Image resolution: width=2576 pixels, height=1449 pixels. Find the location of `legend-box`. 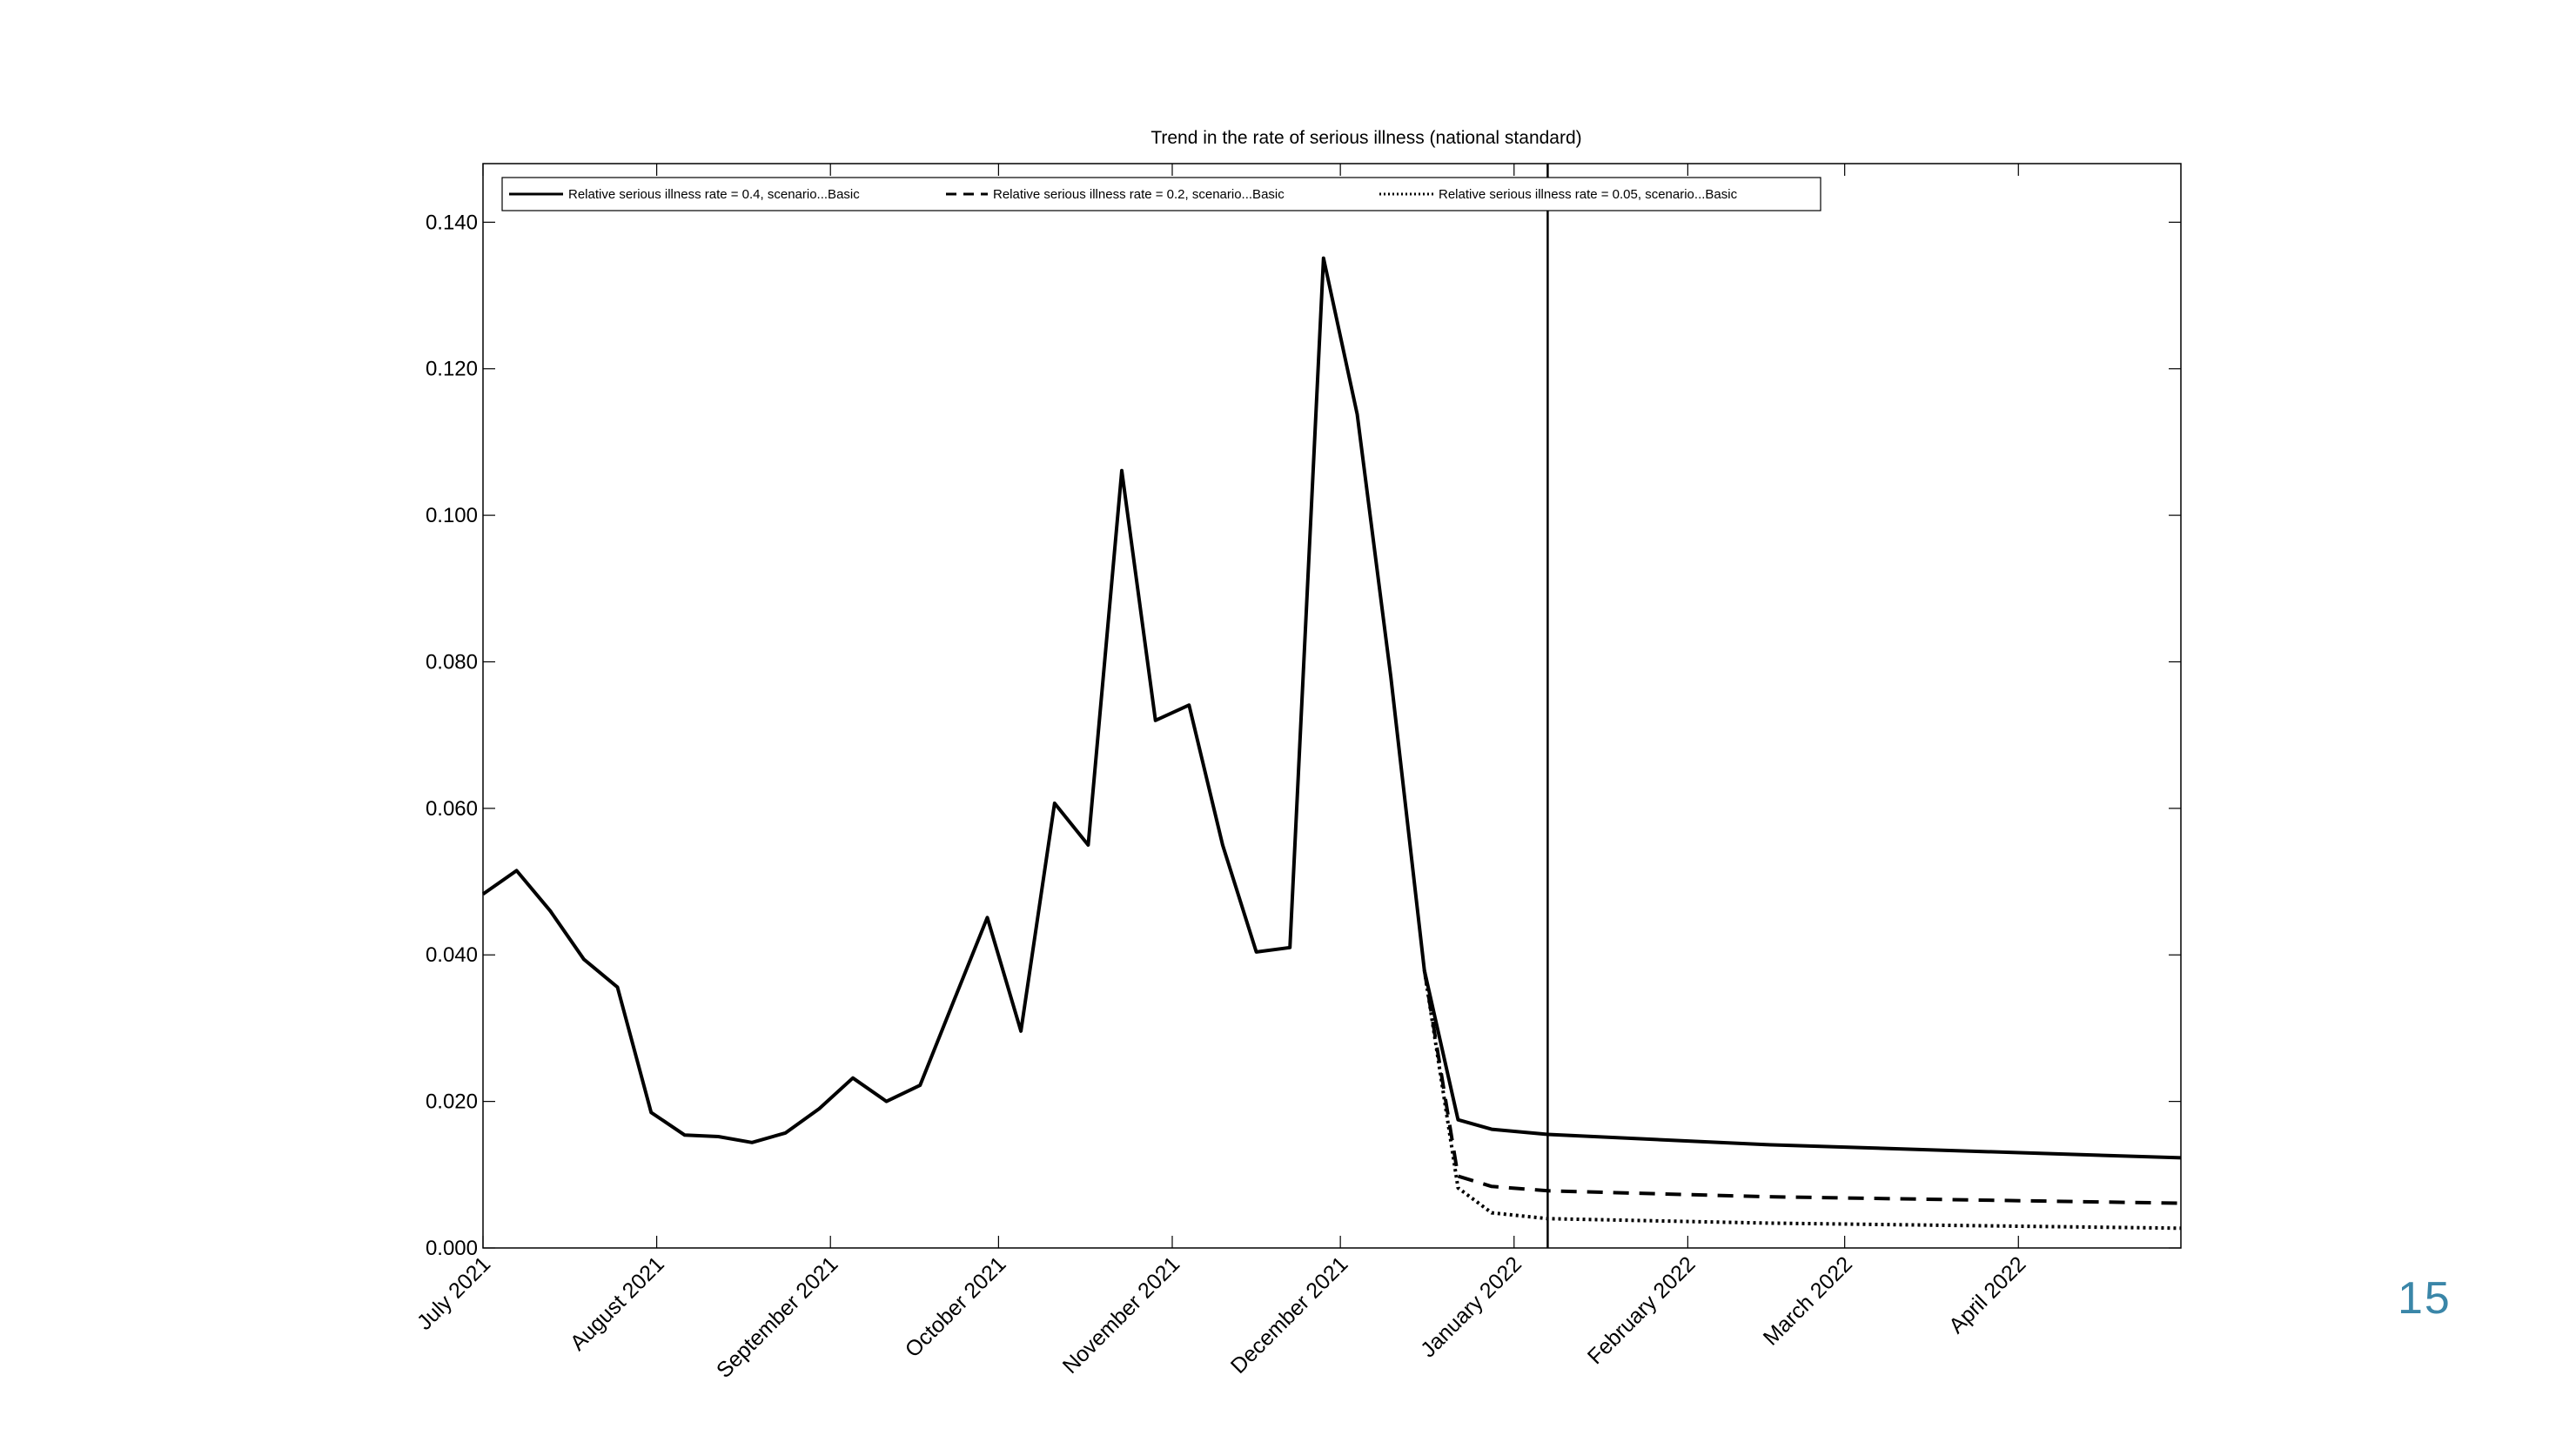

legend-box is located at coordinates (1161, 194).